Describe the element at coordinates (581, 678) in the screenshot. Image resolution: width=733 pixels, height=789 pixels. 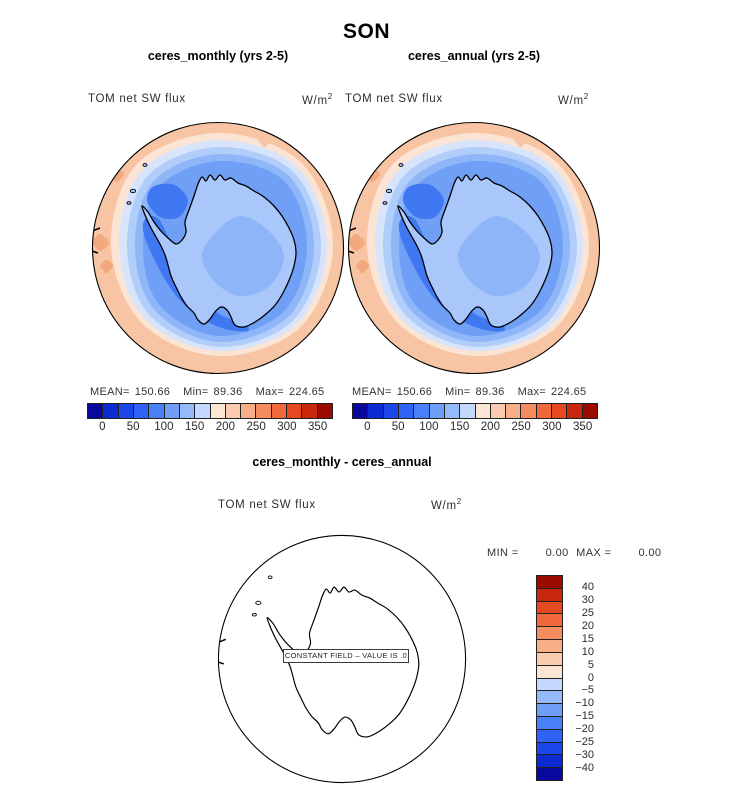
I see `diff-colorbar-labels: 40 30 25 20 15 10 5 0 −5 −10 −15 −20 −25 −30 −40` at that location.